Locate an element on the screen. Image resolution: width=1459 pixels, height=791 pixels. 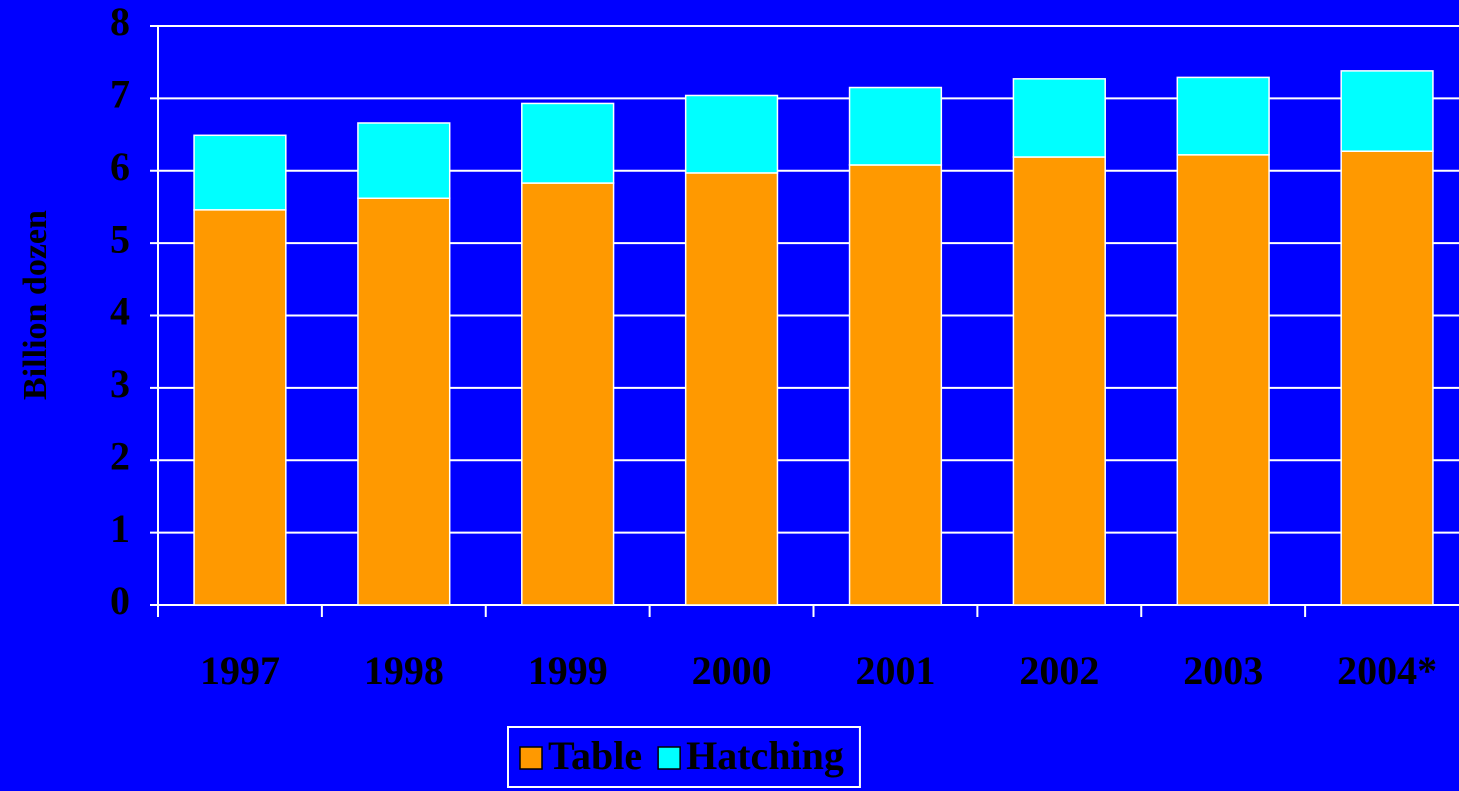
y-tick-label: 4 is located at coordinates (120, 311).